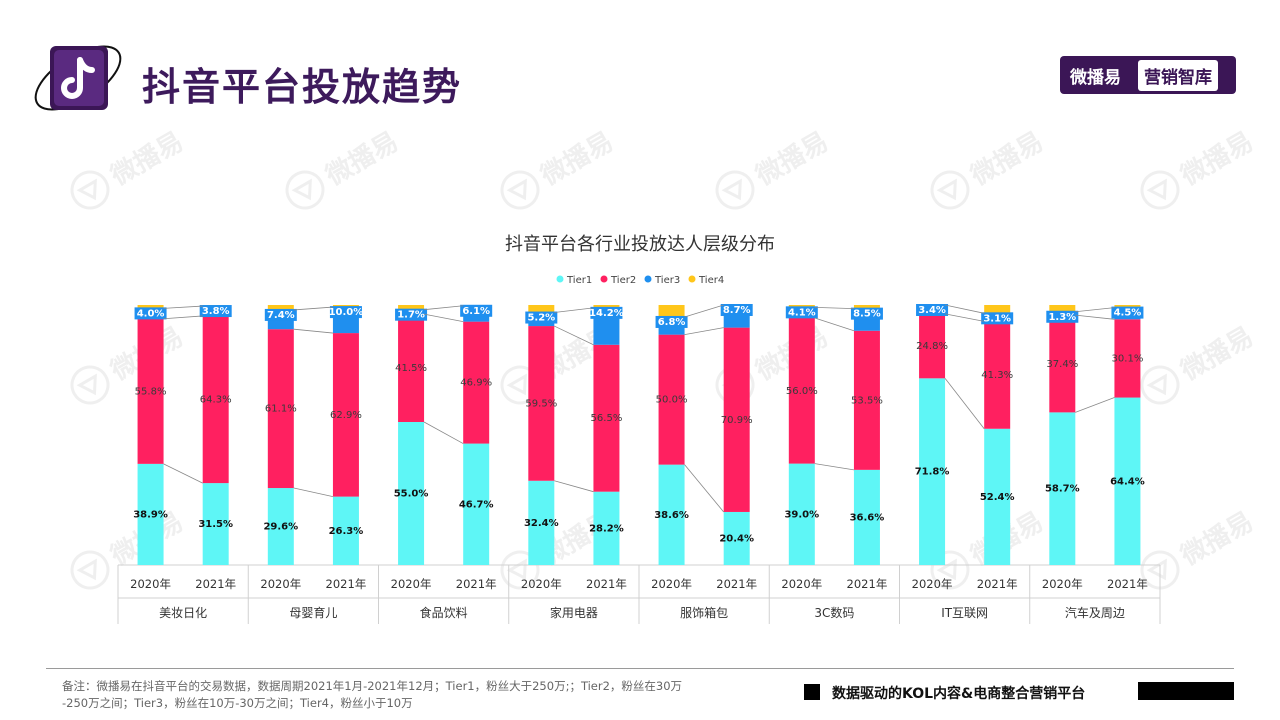  What do you see at coordinates (1148, 75) in the screenshot?
I see `brand-badge: 微播易 营销智库` at bounding box center [1148, 75].